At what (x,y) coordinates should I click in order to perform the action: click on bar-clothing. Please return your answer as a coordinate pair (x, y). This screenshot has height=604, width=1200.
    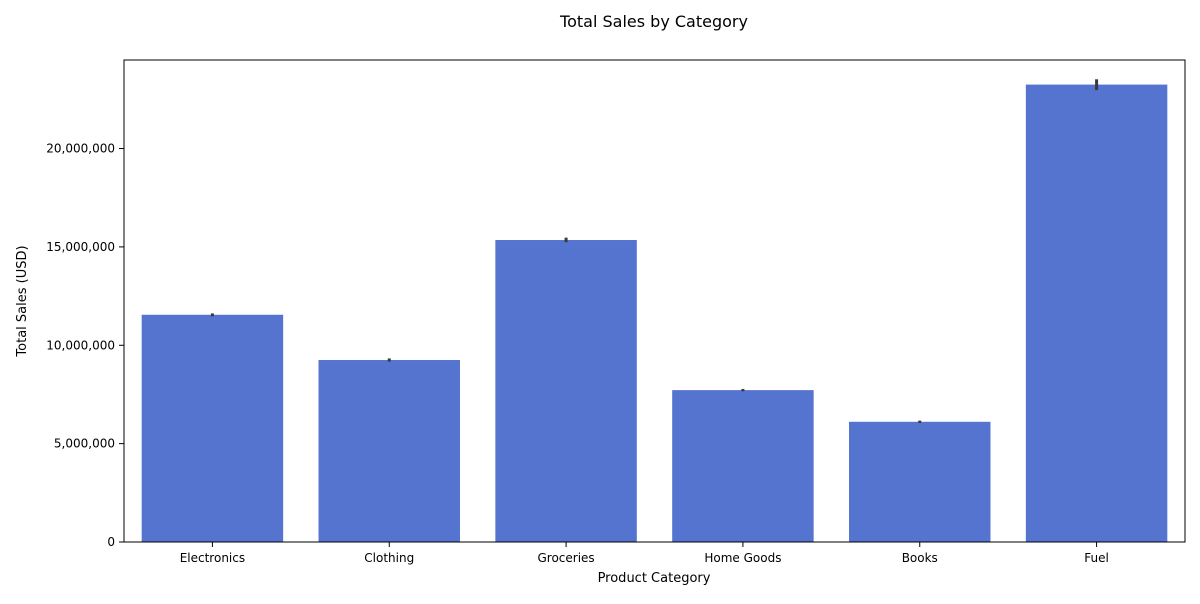
    Looking at the image, I should click on (389, 451).